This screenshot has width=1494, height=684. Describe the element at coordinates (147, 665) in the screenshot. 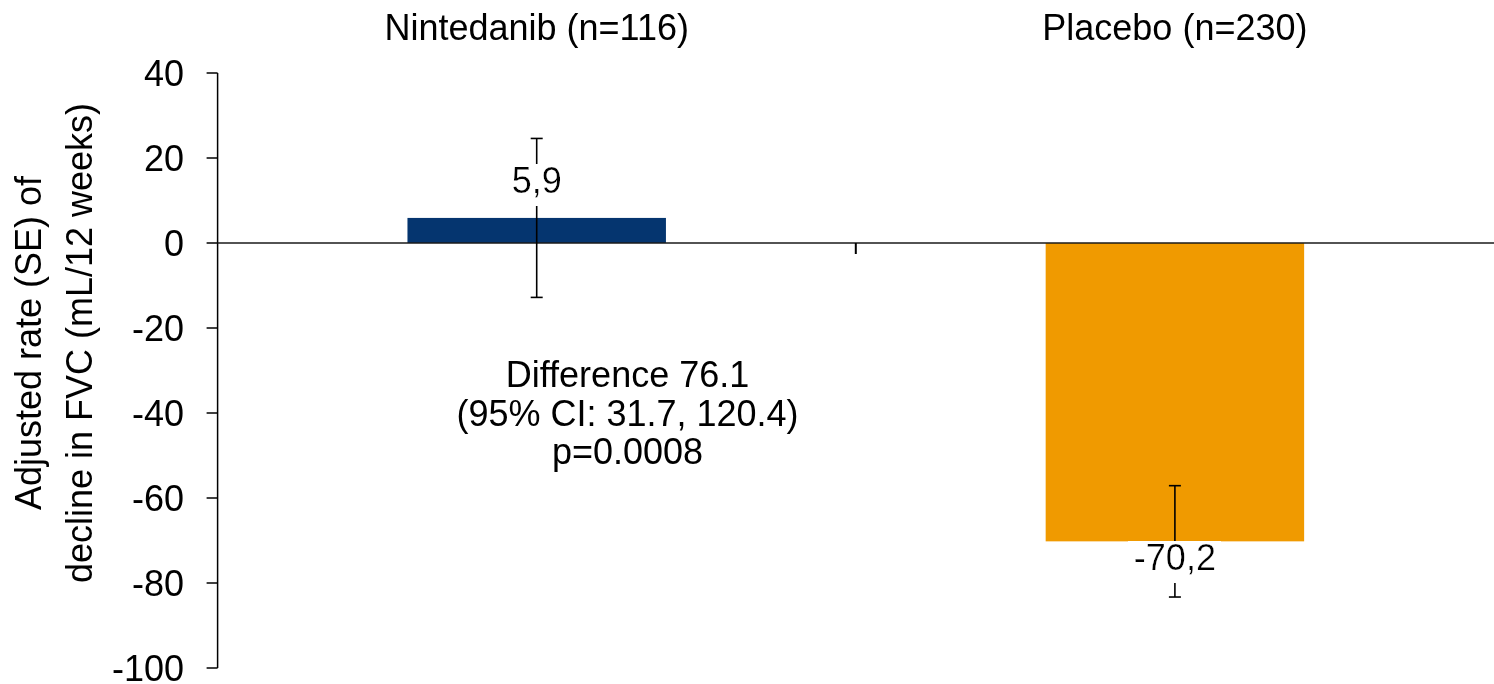

I see `y-tick-label: -100` at that location.